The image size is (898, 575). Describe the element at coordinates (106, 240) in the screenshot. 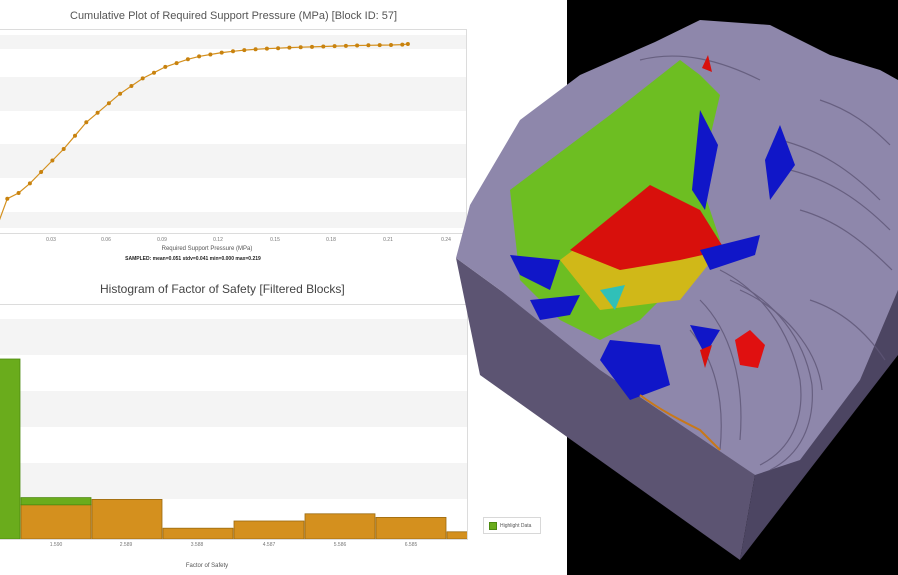

I see `tick: 0.06` at that location.